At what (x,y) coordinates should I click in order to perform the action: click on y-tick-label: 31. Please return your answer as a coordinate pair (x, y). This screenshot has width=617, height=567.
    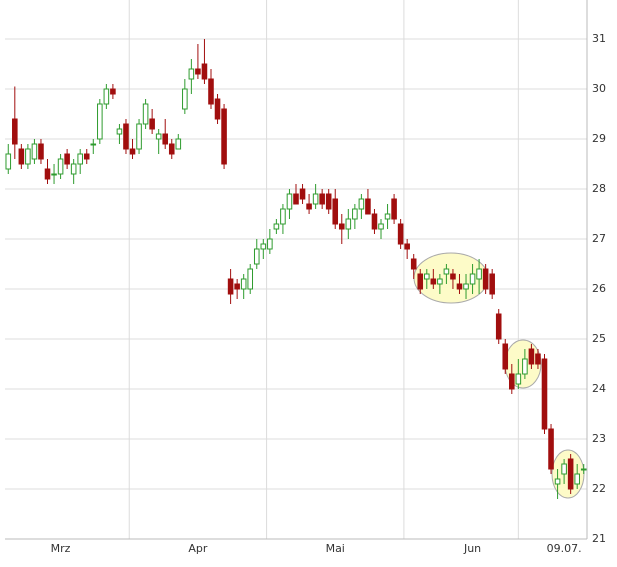
    Looking at the image, I should click on (599, 38).